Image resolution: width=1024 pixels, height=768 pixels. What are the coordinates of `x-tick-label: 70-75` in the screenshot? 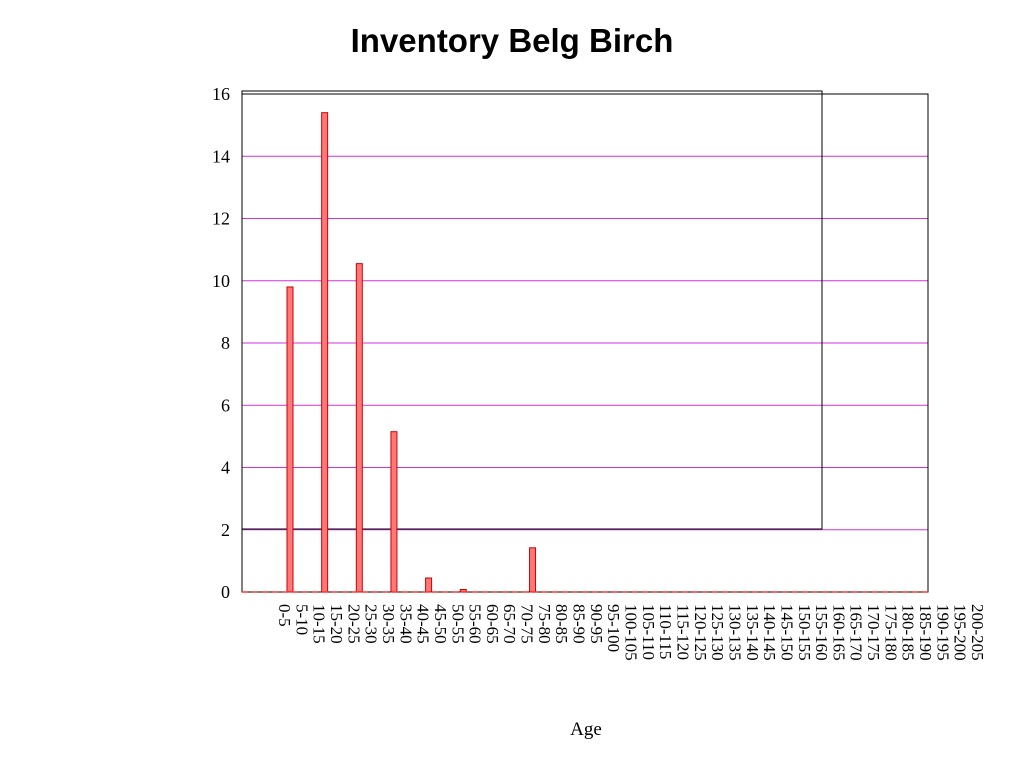 It's located at (527, 624).